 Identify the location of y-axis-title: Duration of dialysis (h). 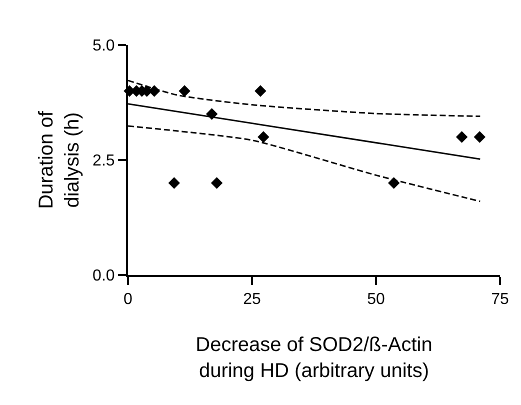
(60, 159).